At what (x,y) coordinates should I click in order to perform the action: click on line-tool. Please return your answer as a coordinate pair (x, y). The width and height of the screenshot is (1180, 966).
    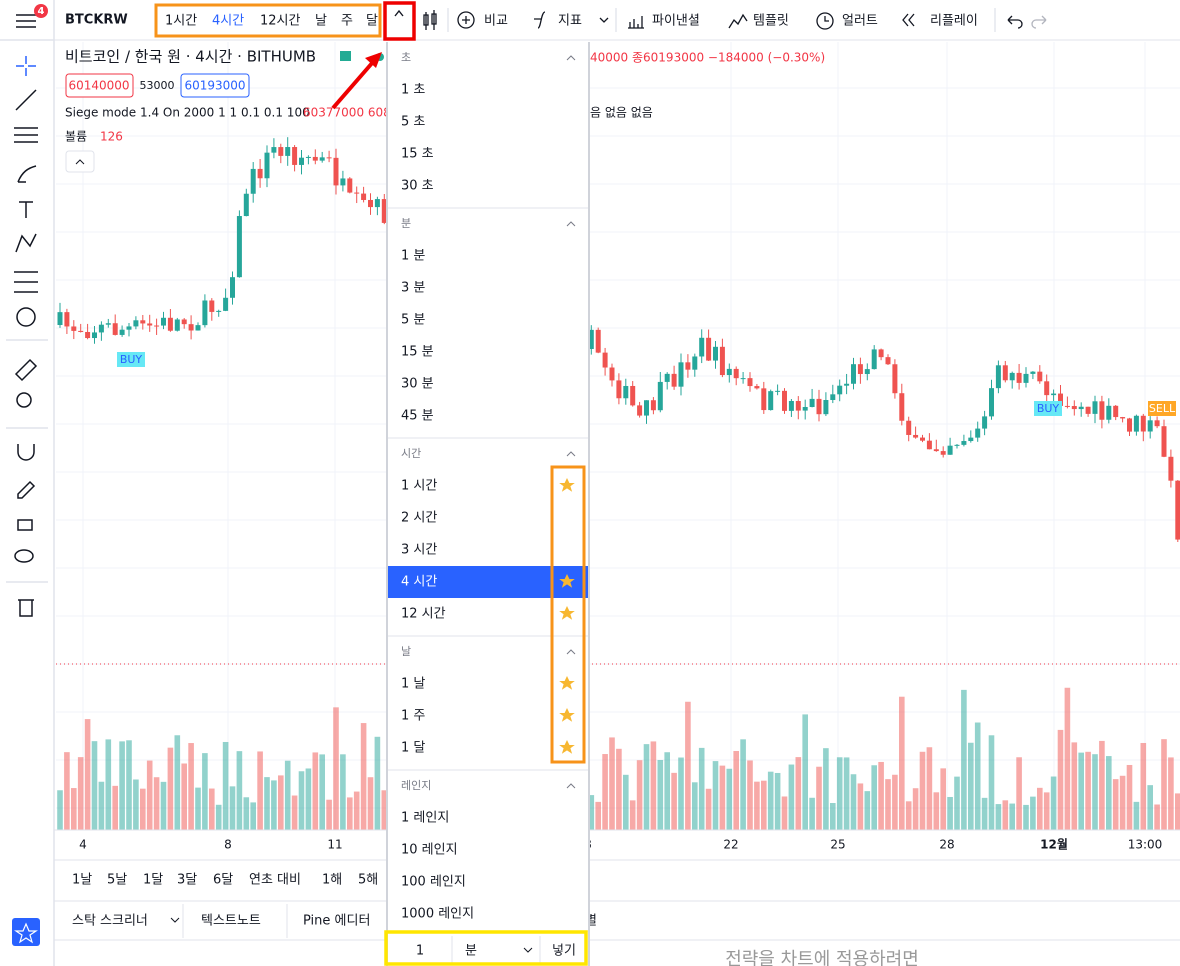
    Looking at the image, I should click on (26, 100).